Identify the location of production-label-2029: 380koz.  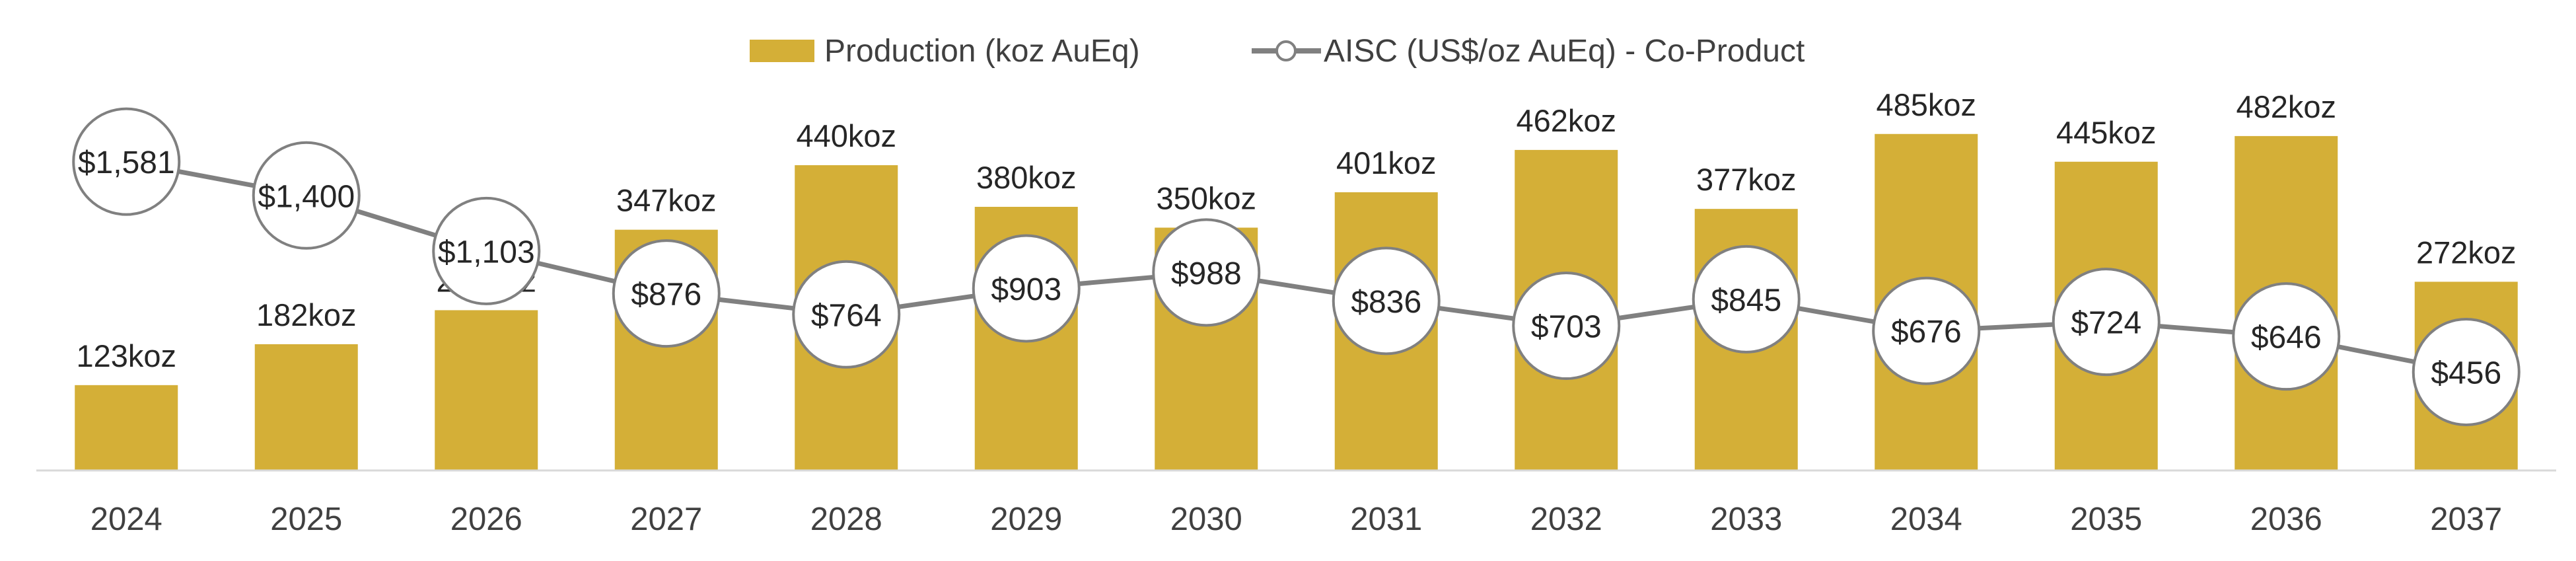
(1026, 177).